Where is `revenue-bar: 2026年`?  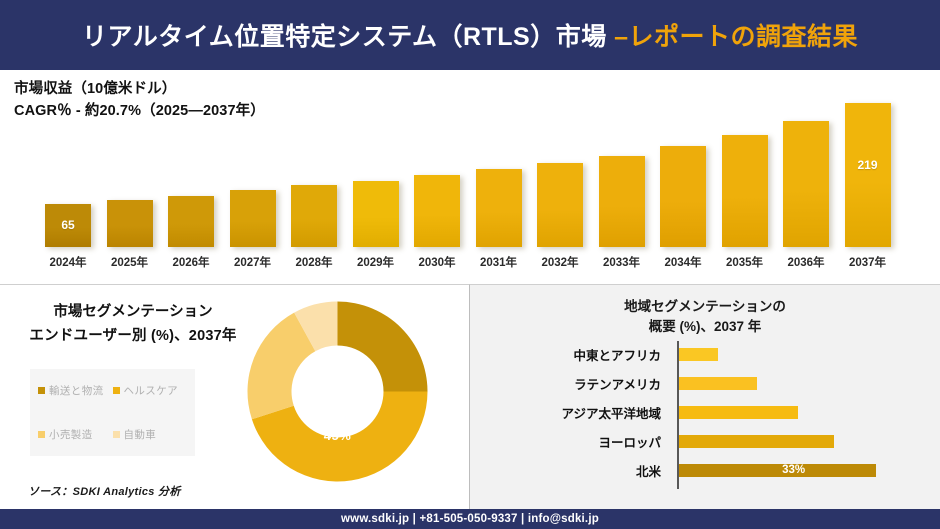 revenue-bar: 2026年 is located at coordinates (191, 232).